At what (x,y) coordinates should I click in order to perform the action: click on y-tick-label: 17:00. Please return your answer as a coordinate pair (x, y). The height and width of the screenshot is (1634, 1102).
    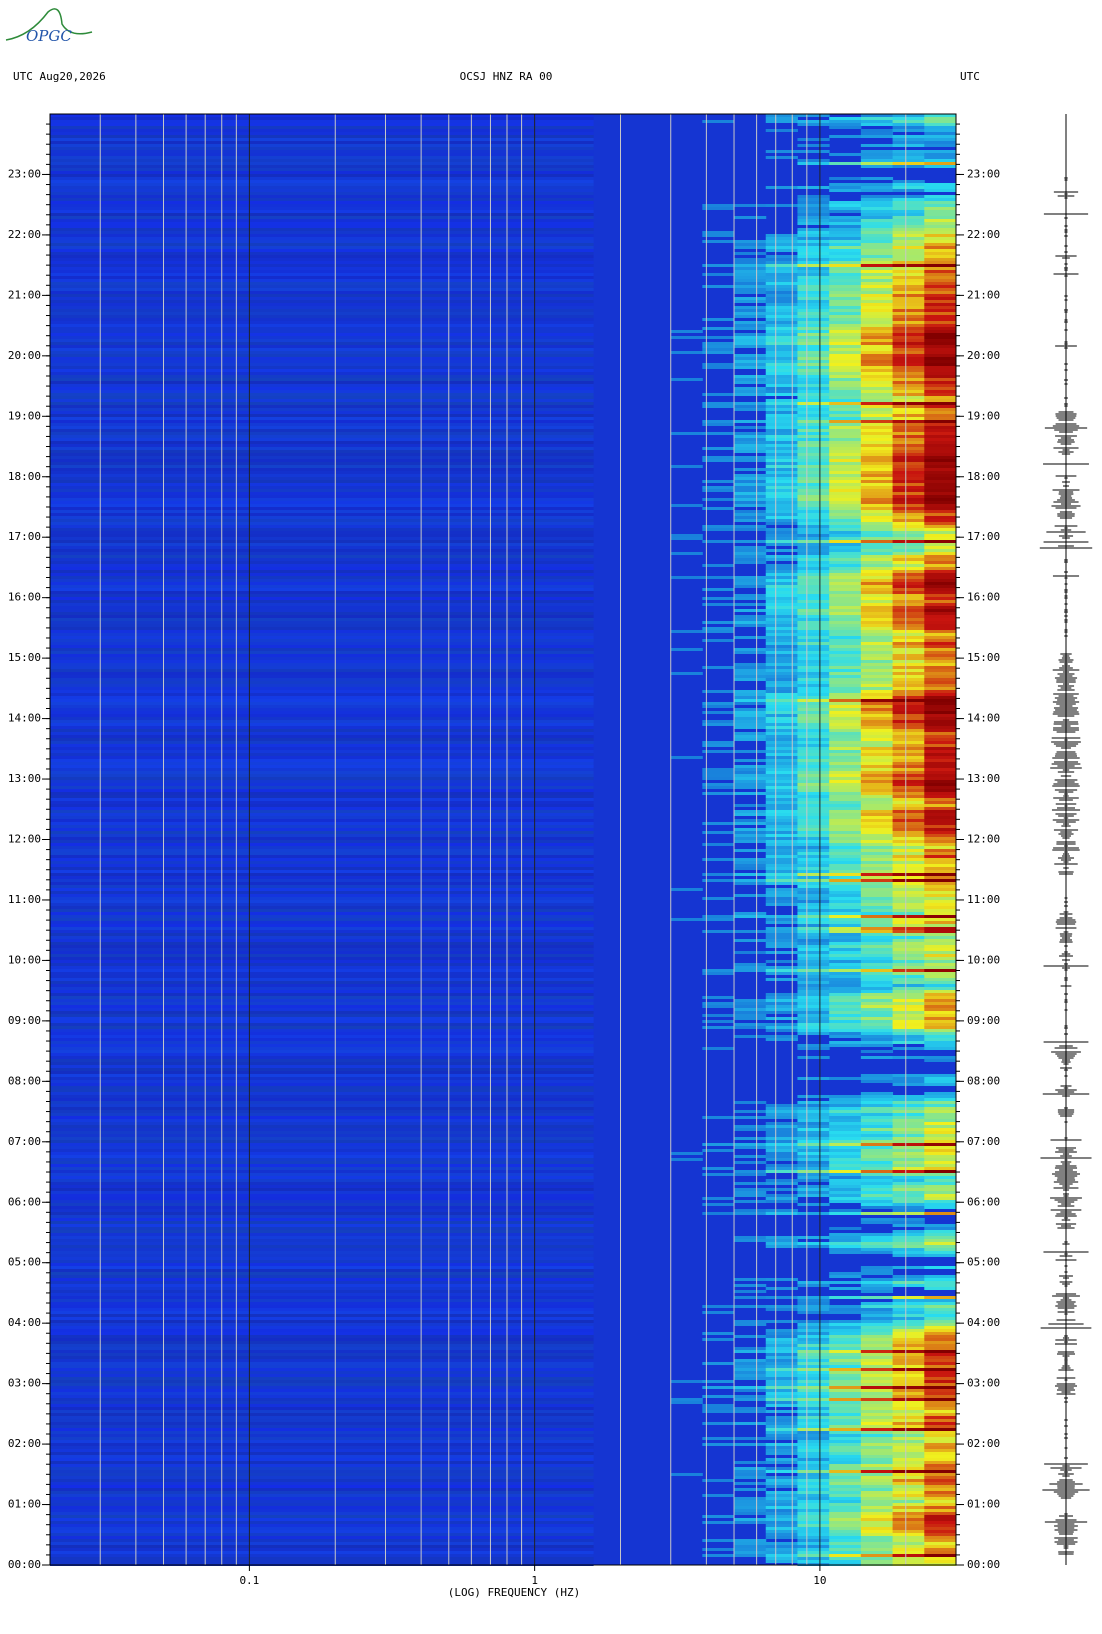
    Looking at the image, I should click on (24, 536).